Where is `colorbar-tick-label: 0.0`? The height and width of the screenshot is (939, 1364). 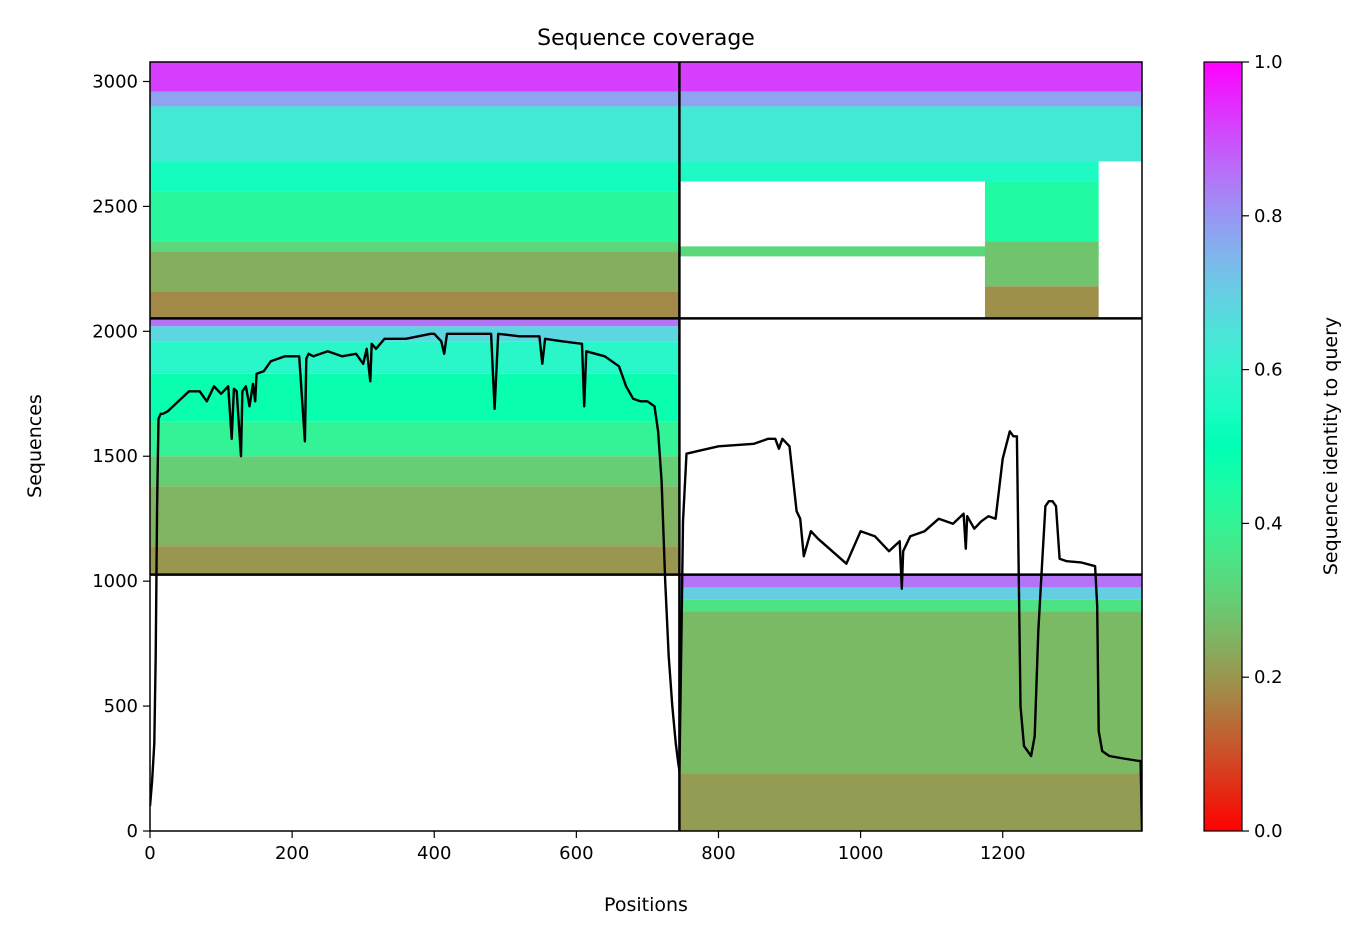
colorbar-tick-label: 0.0 is located at coordinates (1268, 831).